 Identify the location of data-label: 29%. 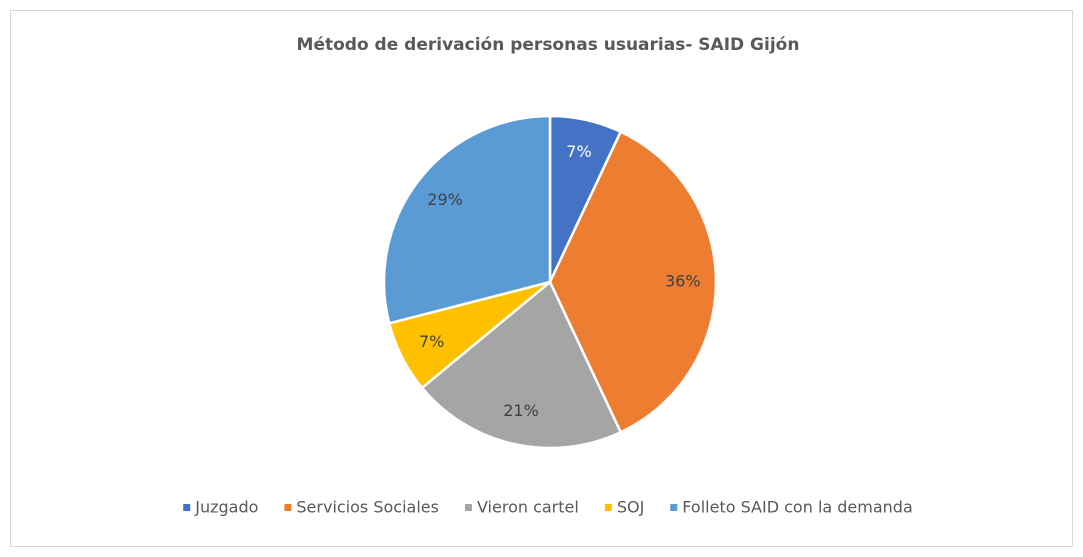
(445, 199).